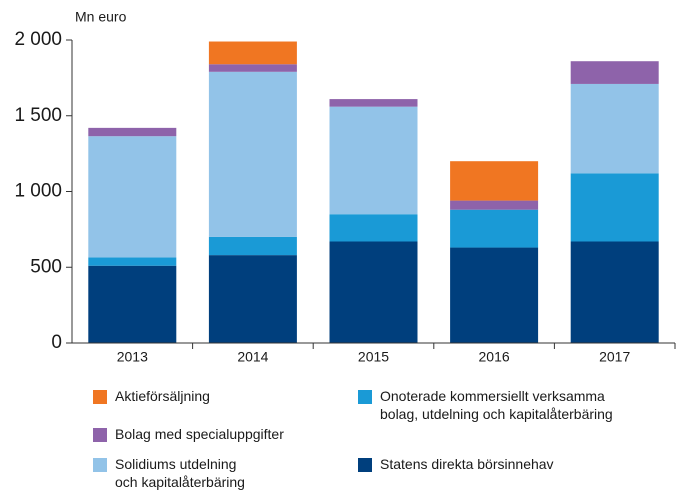 The height and width of the screenshot is (500, 684). I want to click on legend-label: Statens direkta börsinnehav, so click(467, 464).